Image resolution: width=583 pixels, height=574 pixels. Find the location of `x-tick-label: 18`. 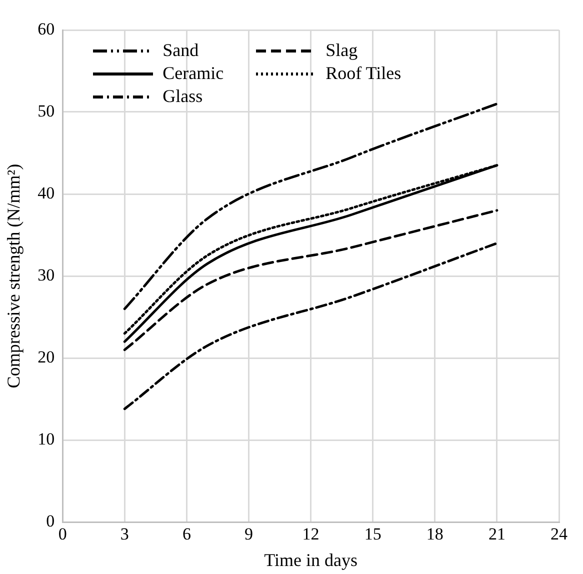

x-tick-label: 18 is located at coordinates (435, 534).